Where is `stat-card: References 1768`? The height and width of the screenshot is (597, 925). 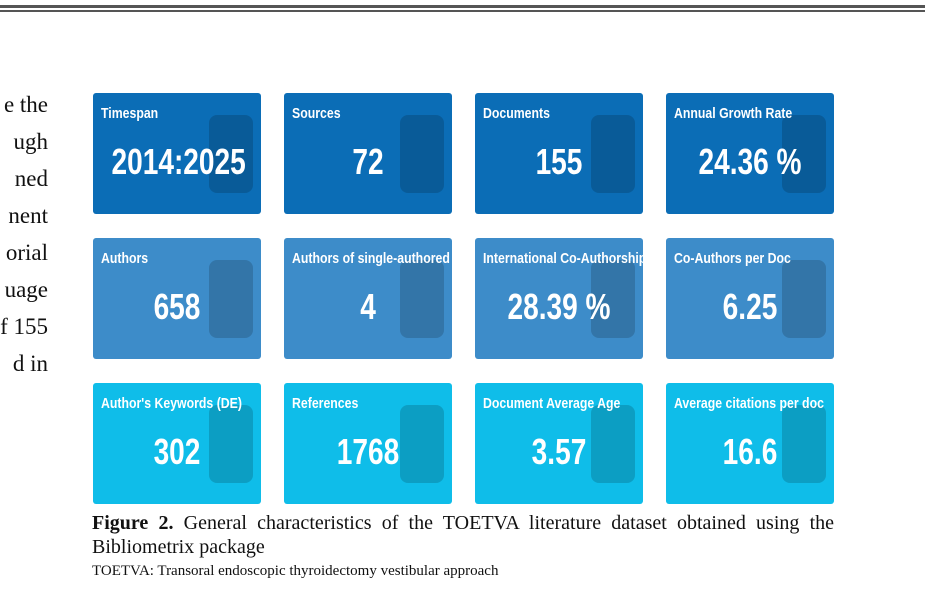 stat-card: References 1768 is located at coordinates (368, 443).